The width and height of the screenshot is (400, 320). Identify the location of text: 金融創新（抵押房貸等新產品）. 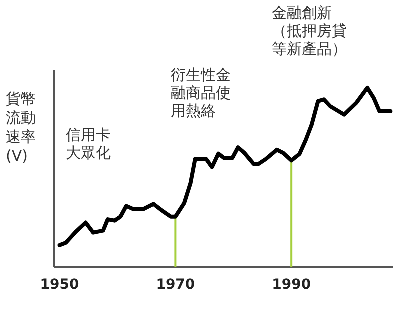
(310, 31).